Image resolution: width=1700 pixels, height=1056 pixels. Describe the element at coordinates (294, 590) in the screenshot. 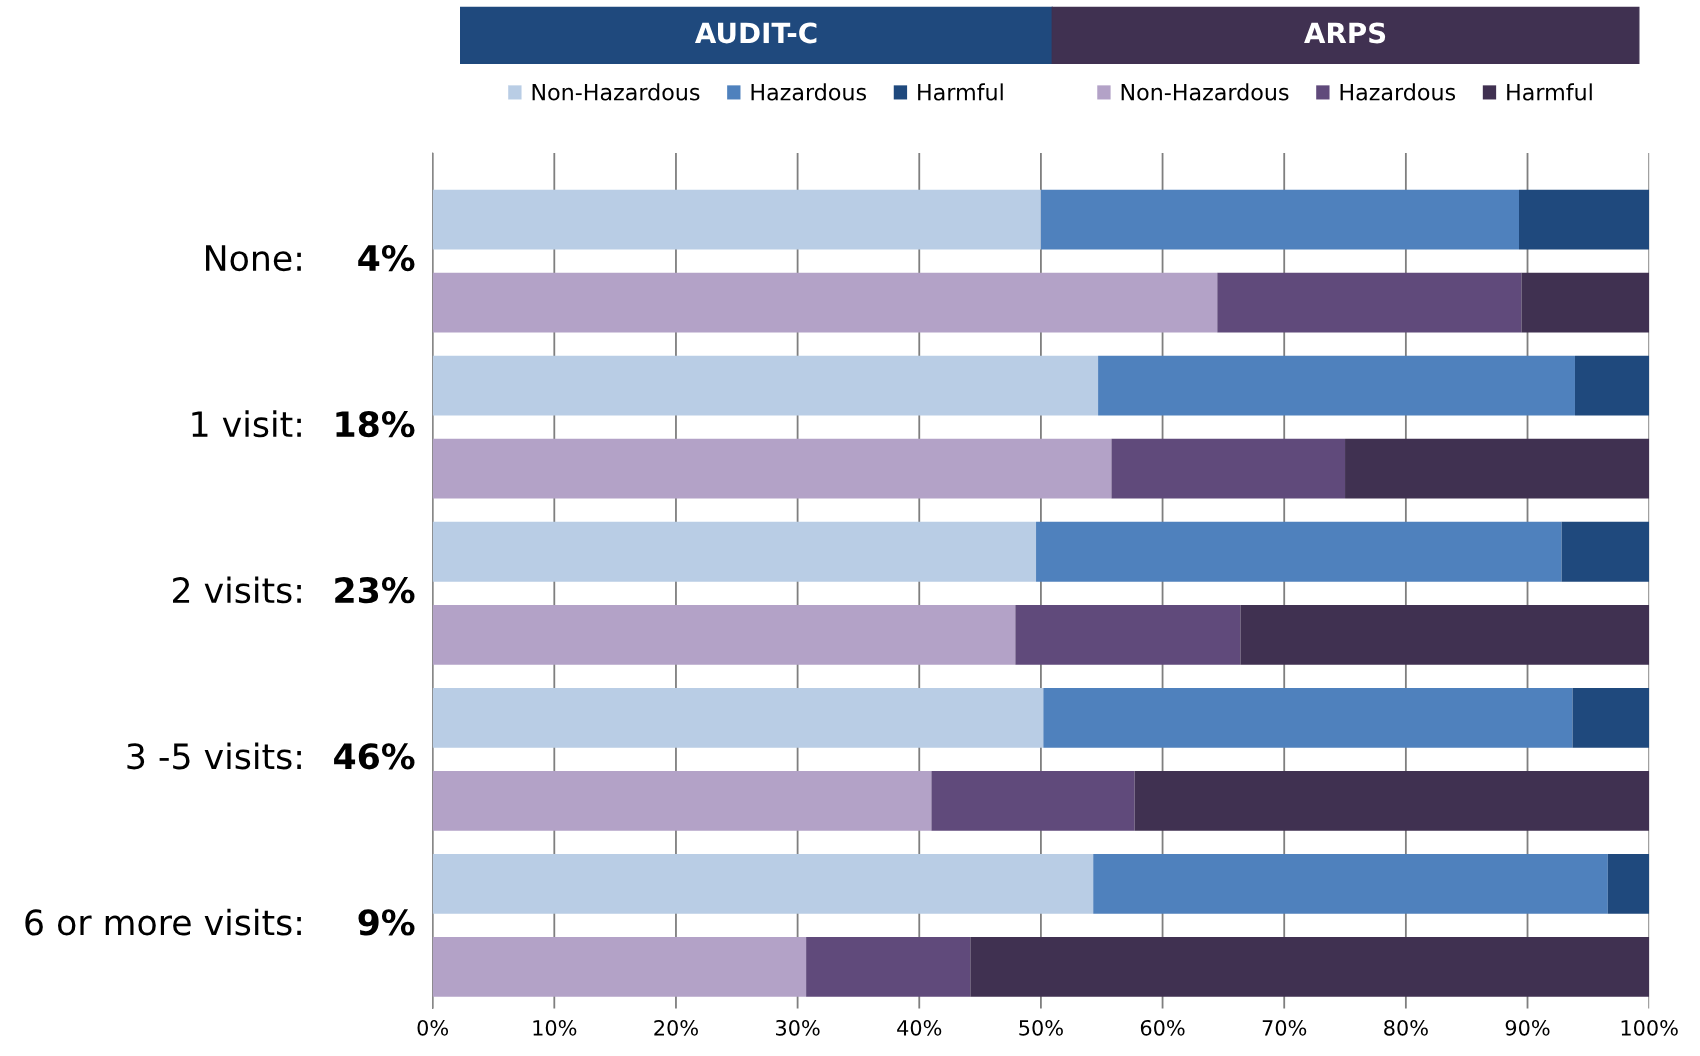

I see `y-tick-label: 2 visits: 23%` at that location.